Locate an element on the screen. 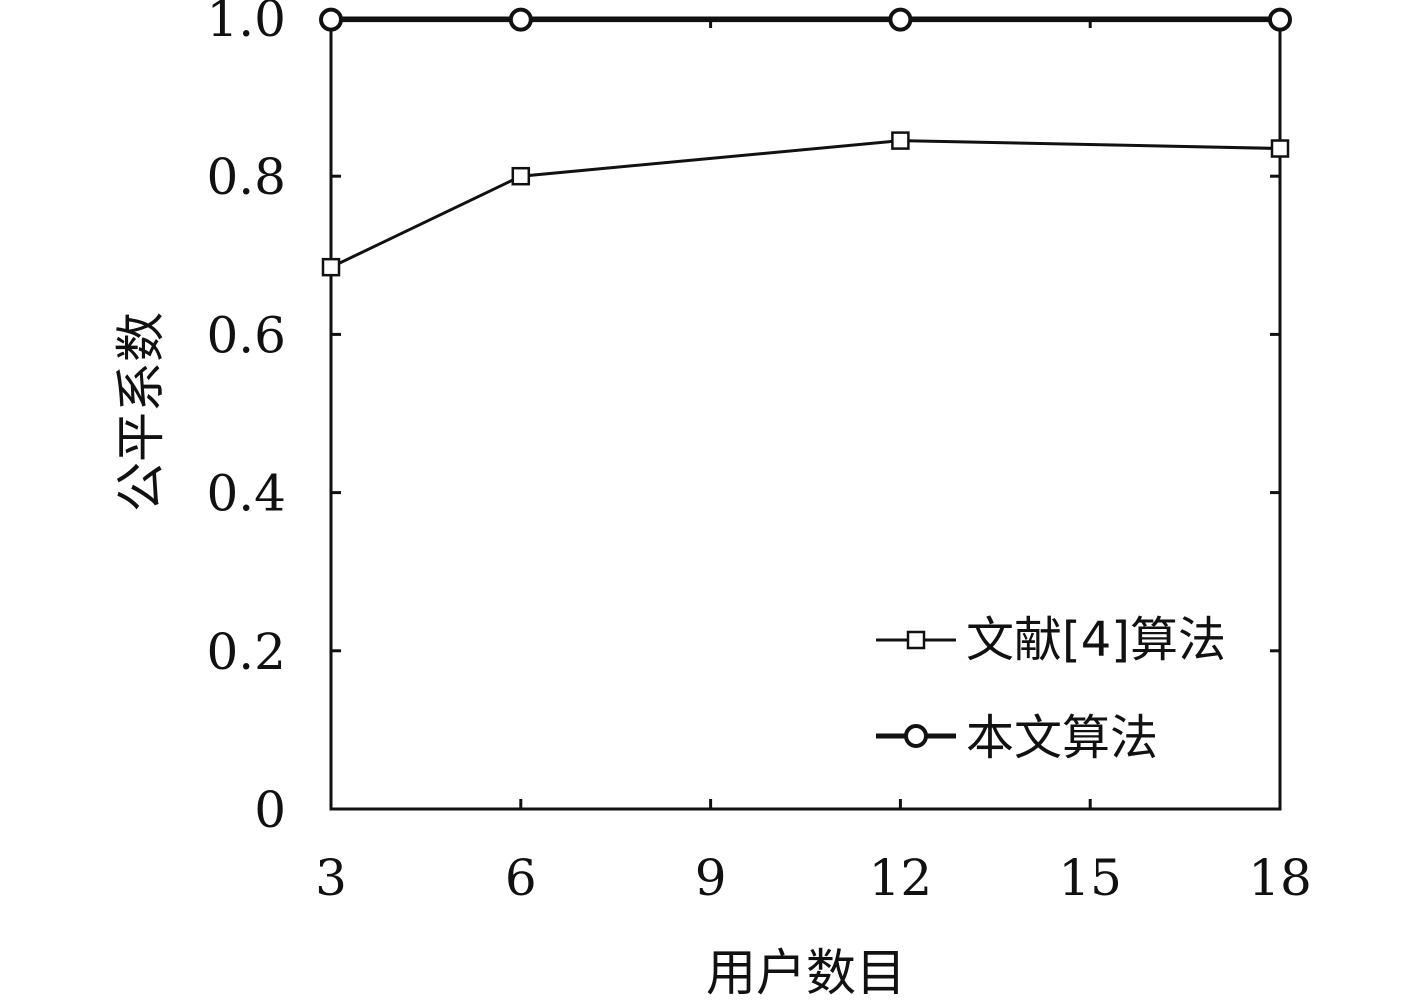 This screenshot has width=1417, height=1007. legend-marker-circle is located at coordinates (916, 736).